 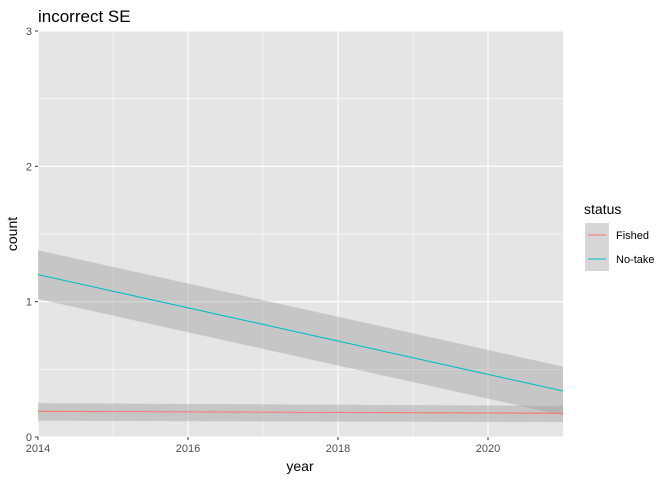 I want to click on x-axis-title: year, so click(x=300, y=466).